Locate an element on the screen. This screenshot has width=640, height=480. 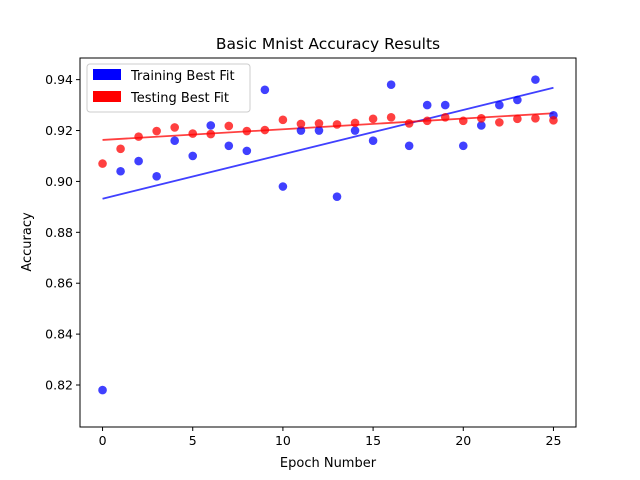
x-tick-label: 20 is located at coordinates (463, 440).